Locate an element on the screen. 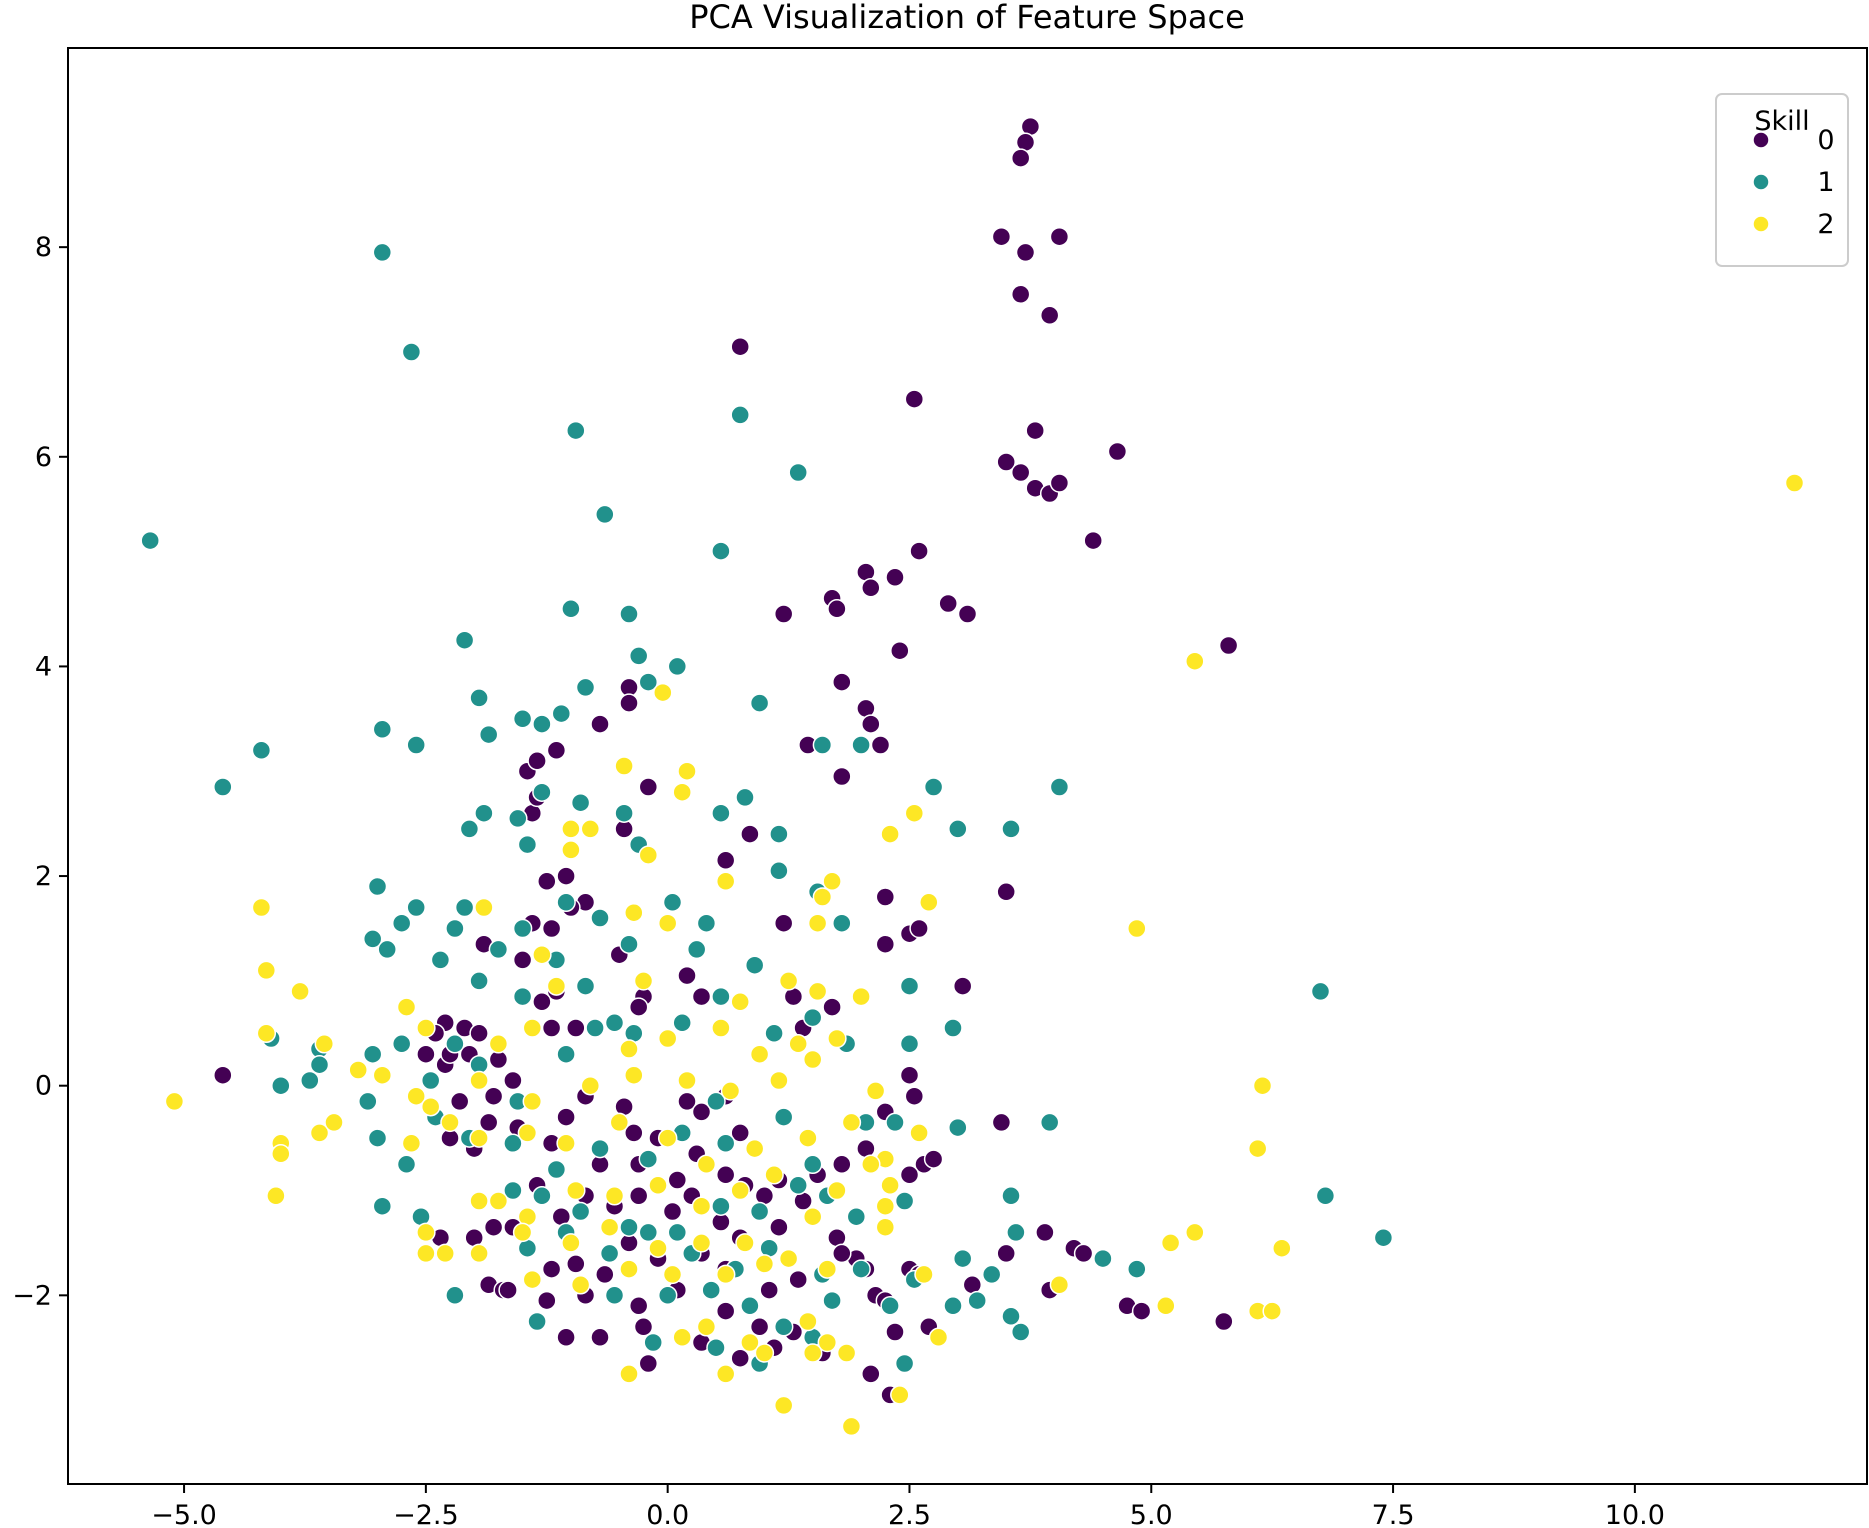 This screenshot has height=1528, width=1869. x-tick-label: 5.0 is located at coordinates (1151, 1514).